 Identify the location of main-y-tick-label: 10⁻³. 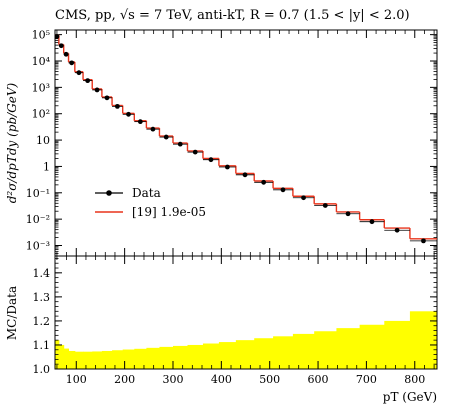
(38, 246).